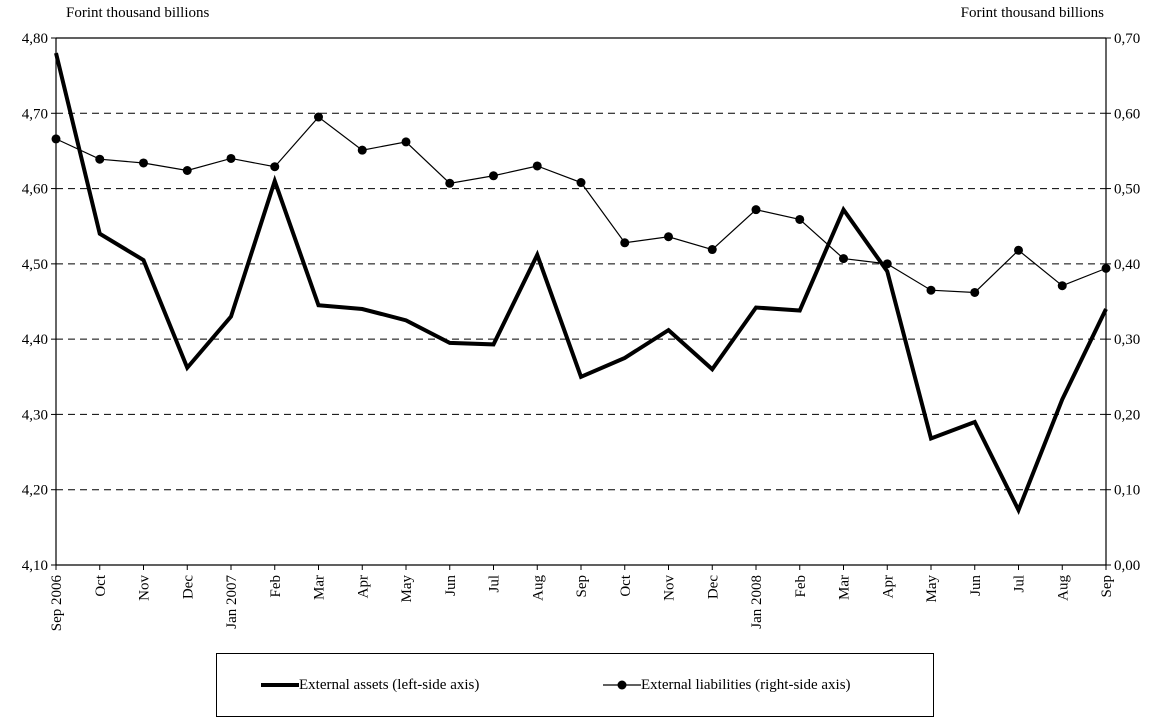 Image resolution: width=1162 pixels, height=725 pixels. I want to click on legend-label-external-assets: External assets (left-side axis), so click(389, 685).